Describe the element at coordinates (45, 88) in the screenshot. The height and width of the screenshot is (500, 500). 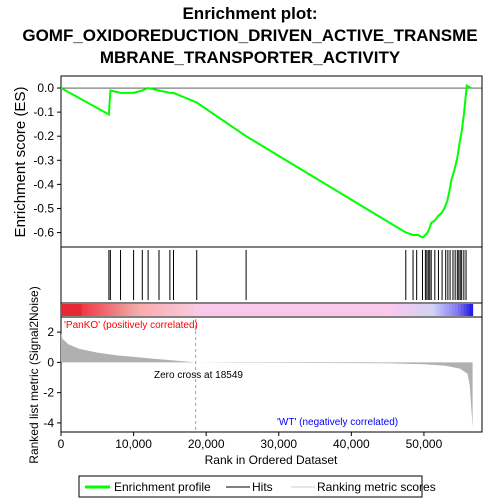
I see `es-ytick-label: 0.0` at that location.